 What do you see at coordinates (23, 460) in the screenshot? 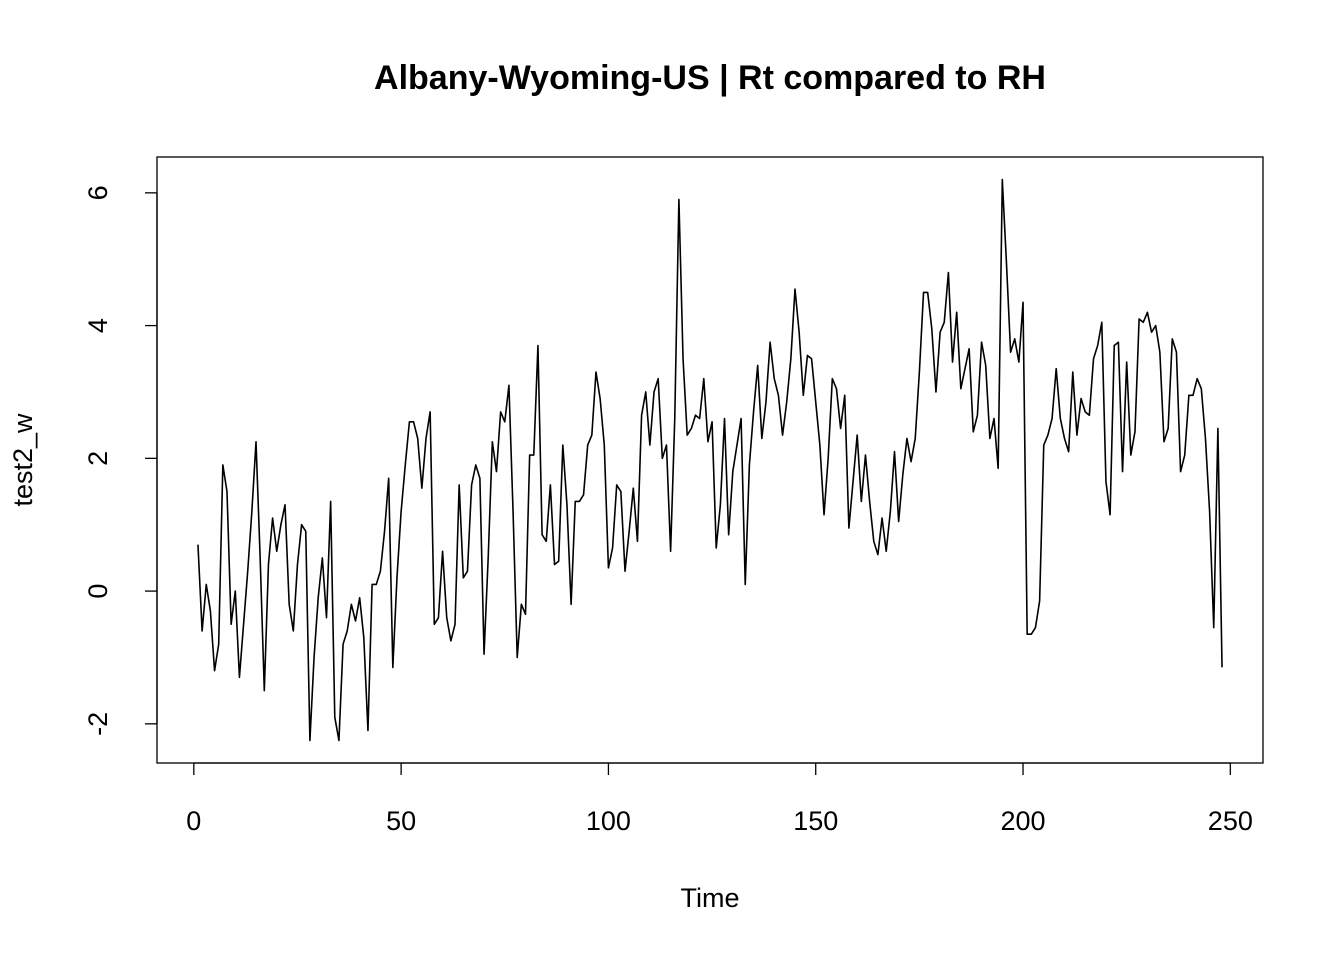
I see `y-axis-label: test2_w` at bounding box center [23, 460].